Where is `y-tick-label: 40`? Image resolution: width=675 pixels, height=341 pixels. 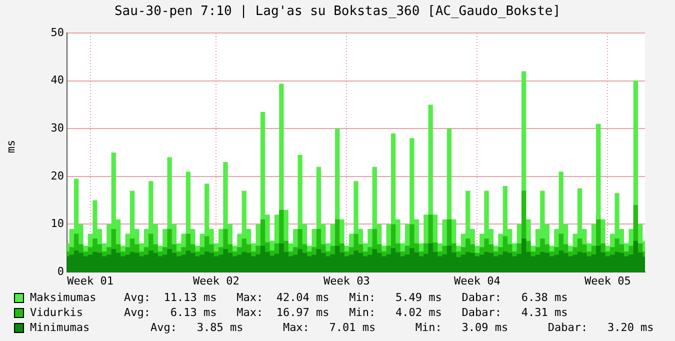 y-tick-label: 40 is located at coordinates (57, 80).